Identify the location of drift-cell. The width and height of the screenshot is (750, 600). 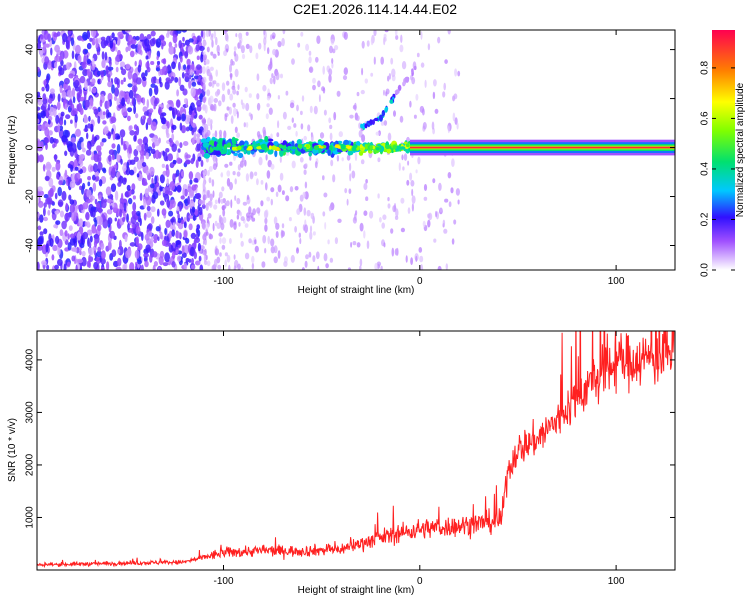
(362, 126).